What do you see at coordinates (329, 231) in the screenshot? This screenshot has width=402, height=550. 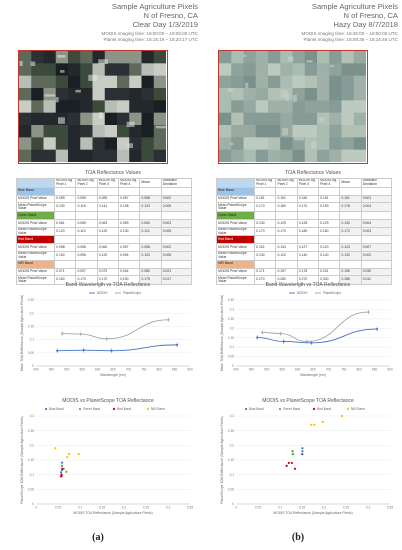 I see `table-cell: 0.180` at bounding box center [329, 231].